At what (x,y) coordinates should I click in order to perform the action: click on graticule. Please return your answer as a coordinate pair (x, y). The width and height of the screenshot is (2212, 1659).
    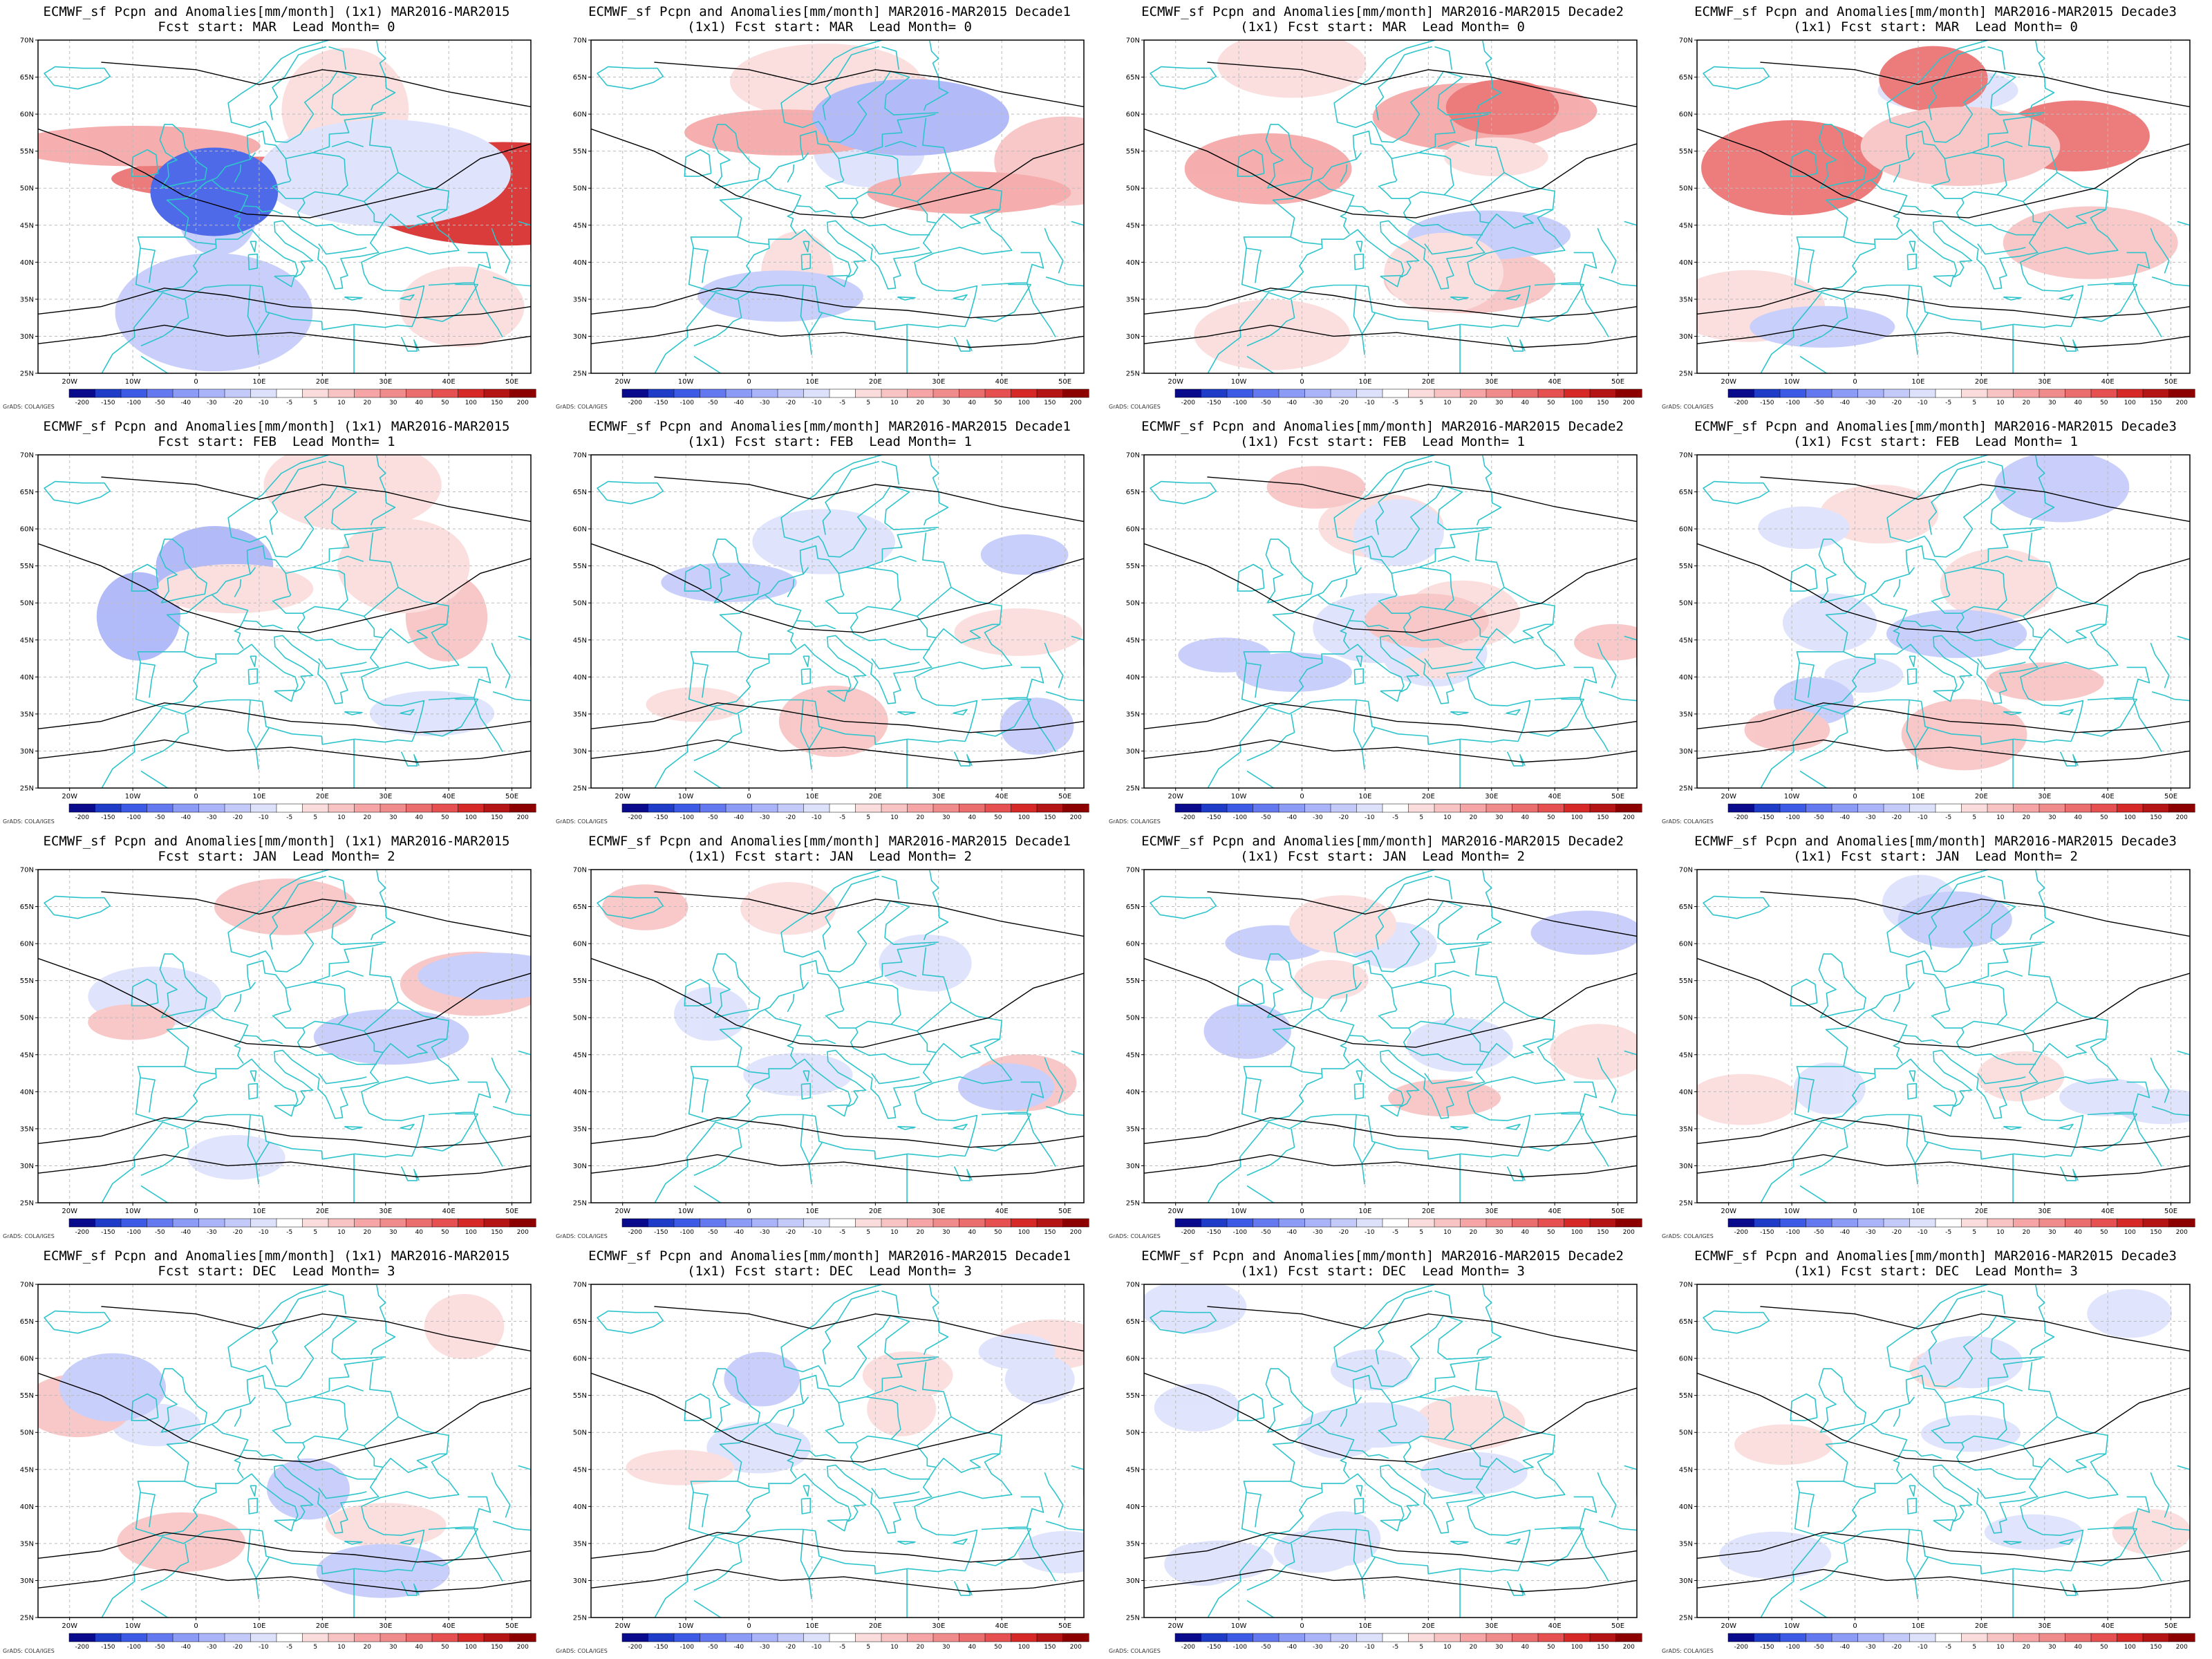
    Looking at the image, I should click on (838, 1451).